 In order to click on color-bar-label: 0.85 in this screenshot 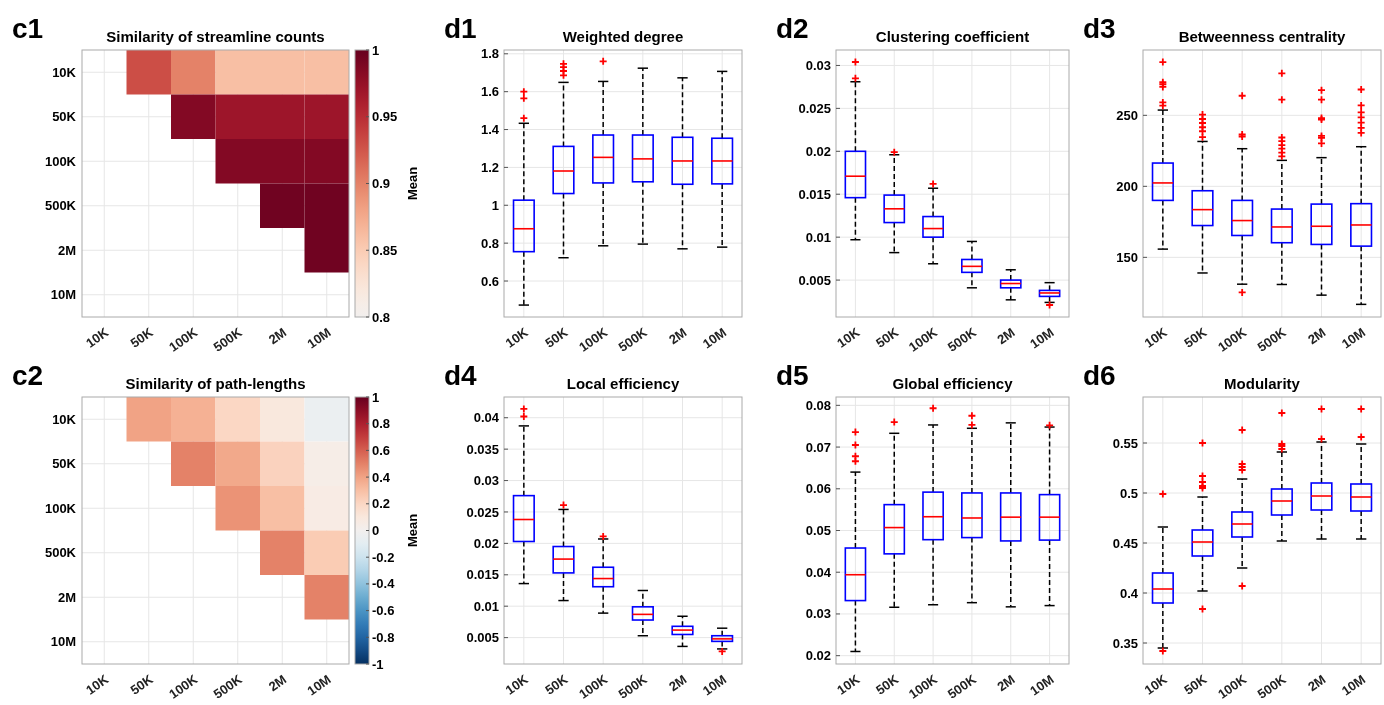, I will do `click(385, 250)`.